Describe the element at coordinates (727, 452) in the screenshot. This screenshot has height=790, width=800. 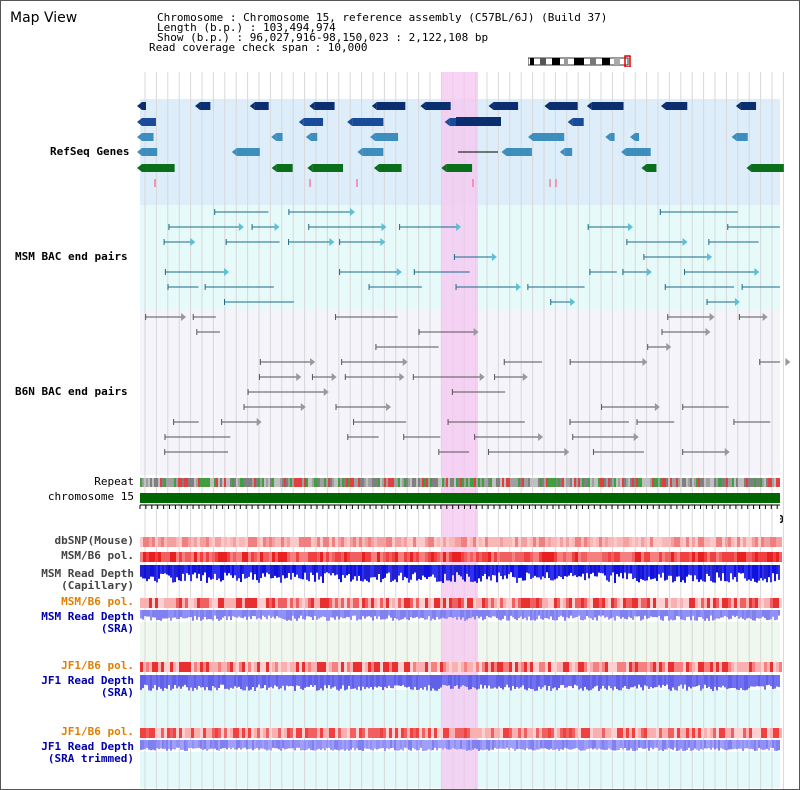
I see `bac-end-arrow` at that location.